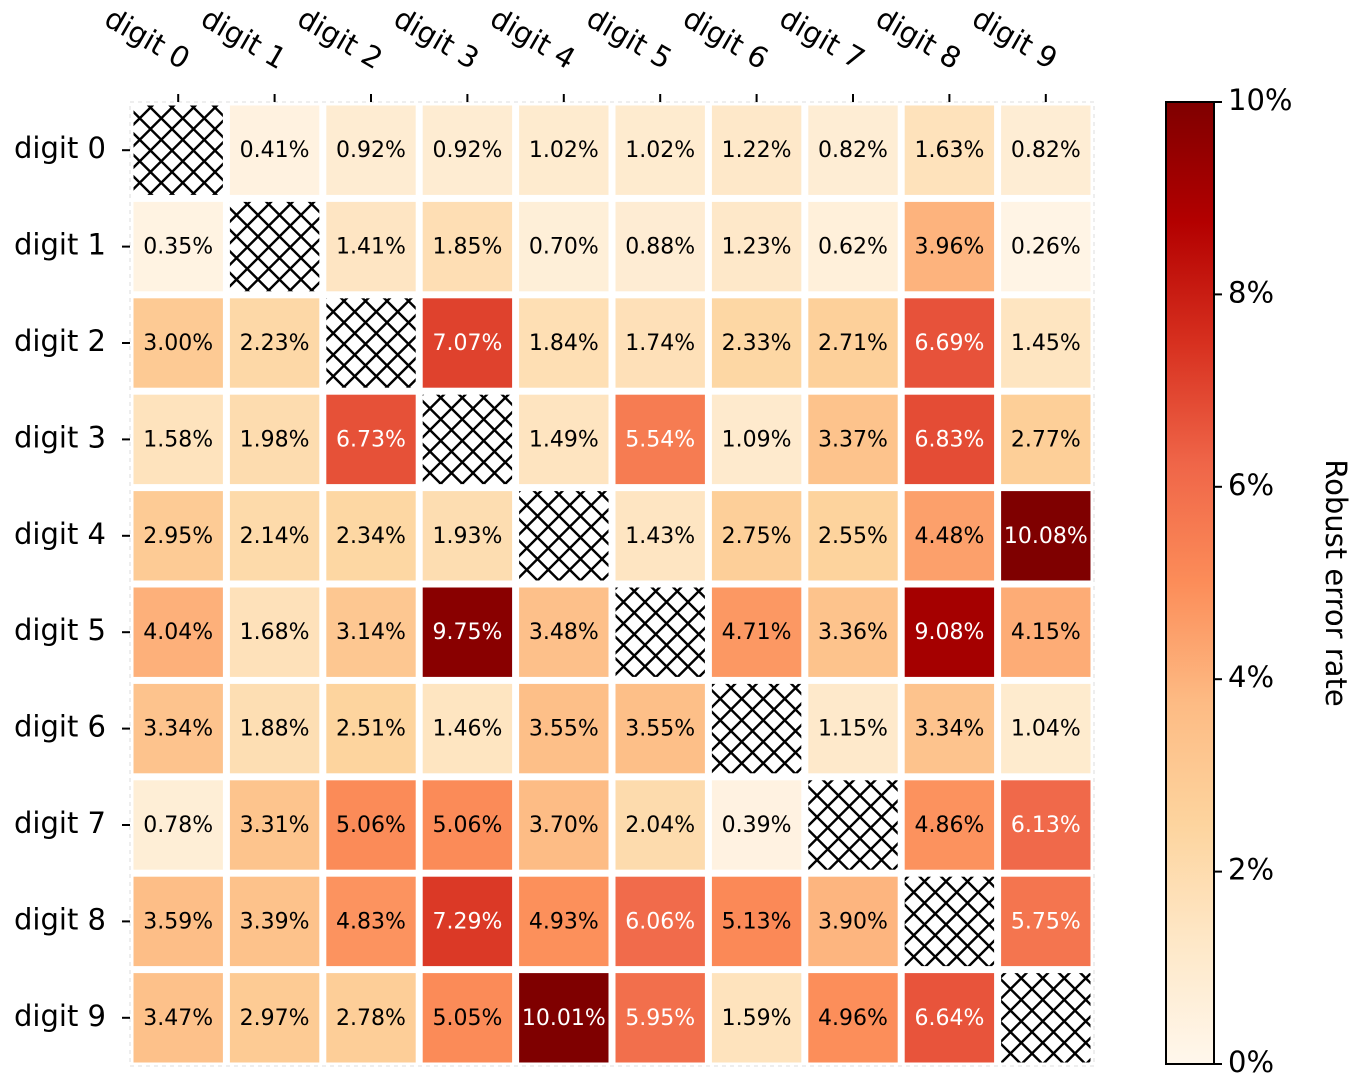  I want to click on column-label: digit 8, so click(918, 38).